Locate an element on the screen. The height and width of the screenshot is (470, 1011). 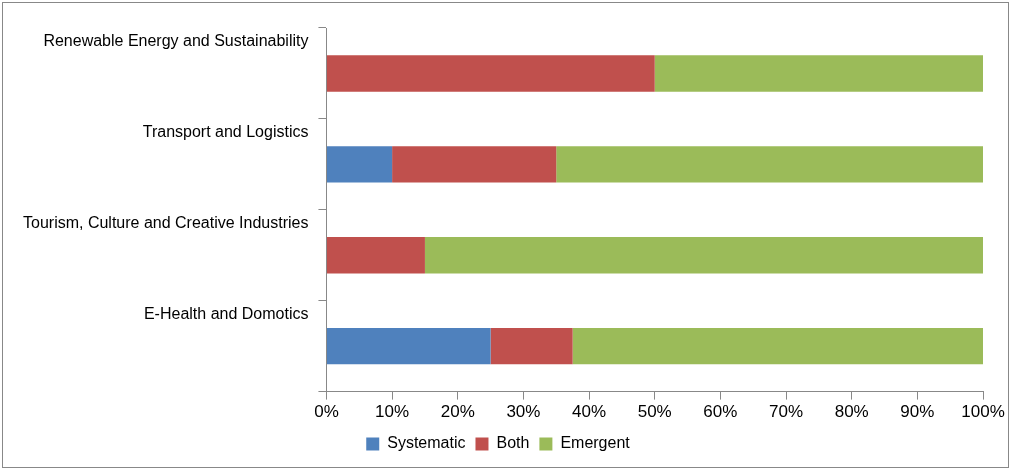
y-tick-label: Renewable Energy and Sustainability is located at coordinates (176, 40).